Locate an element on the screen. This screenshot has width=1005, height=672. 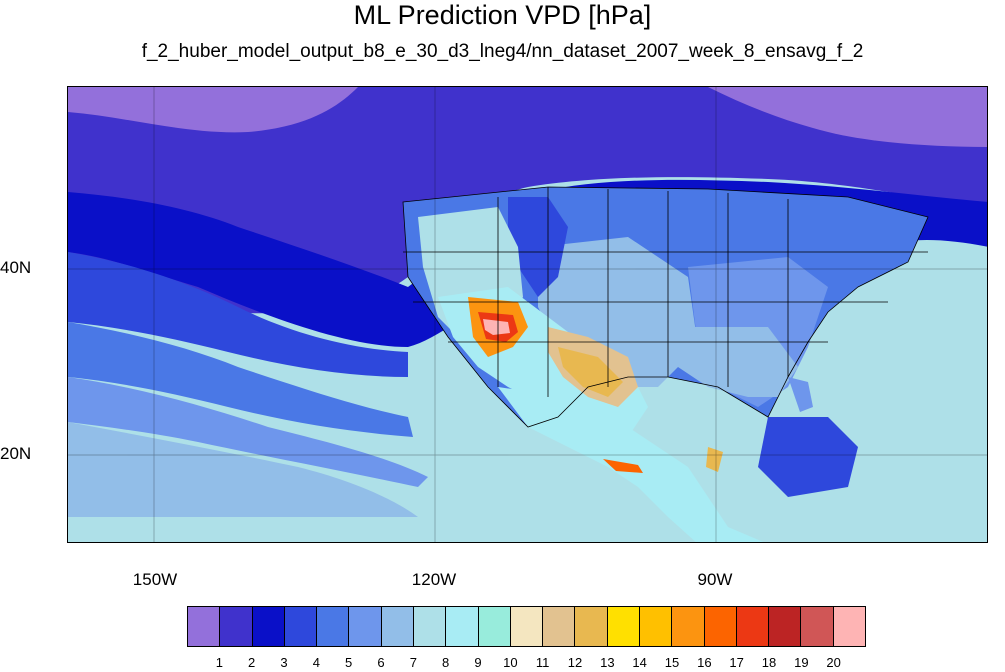
caribbean-deep is located at coordinates (808, 457).